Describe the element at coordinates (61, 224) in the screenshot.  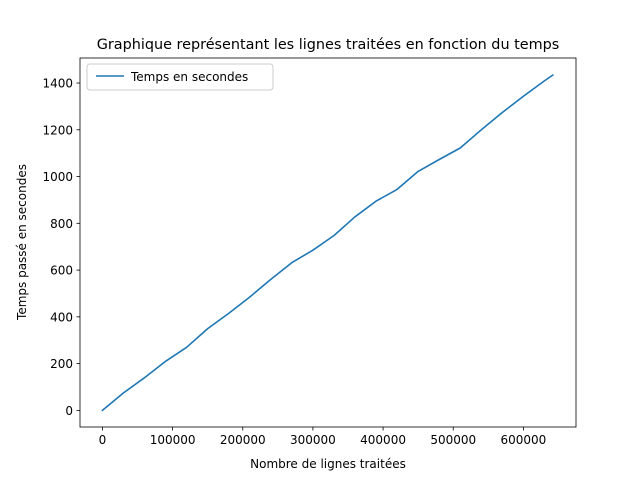
I see `y-tick-label: 800` at that location.